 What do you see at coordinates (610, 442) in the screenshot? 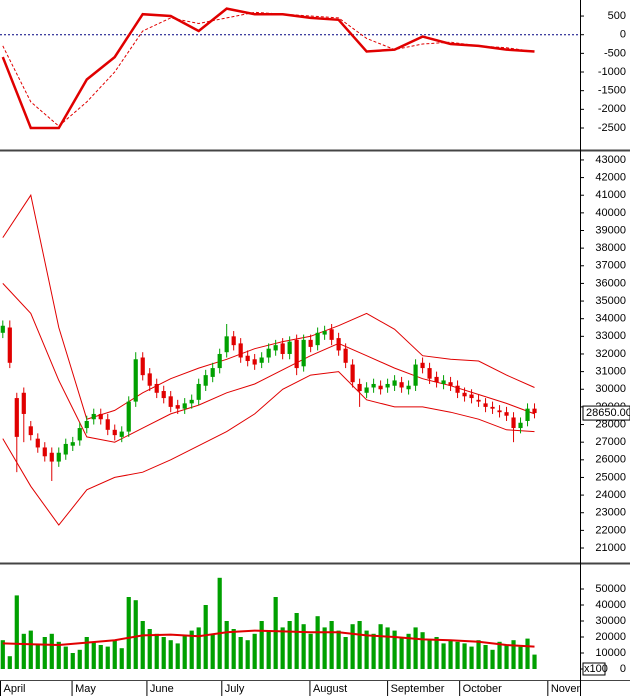
I see `y-tick-label: 27000` at bounding box center [610, 442].